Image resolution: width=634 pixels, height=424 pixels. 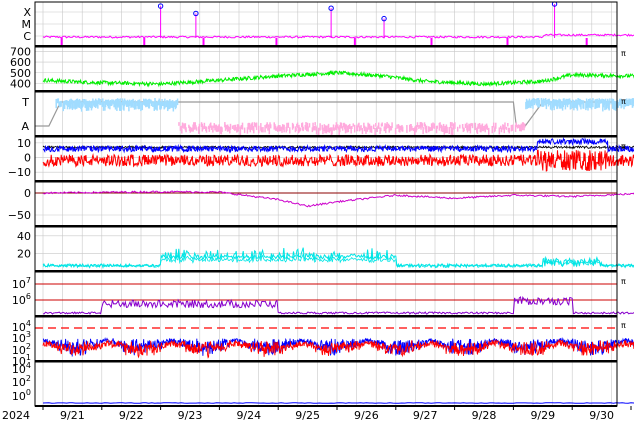 What do you see at coordinates (25, 102) in the screenshot?
I see `y-tick-label: T` at bounding box center [25, 102].